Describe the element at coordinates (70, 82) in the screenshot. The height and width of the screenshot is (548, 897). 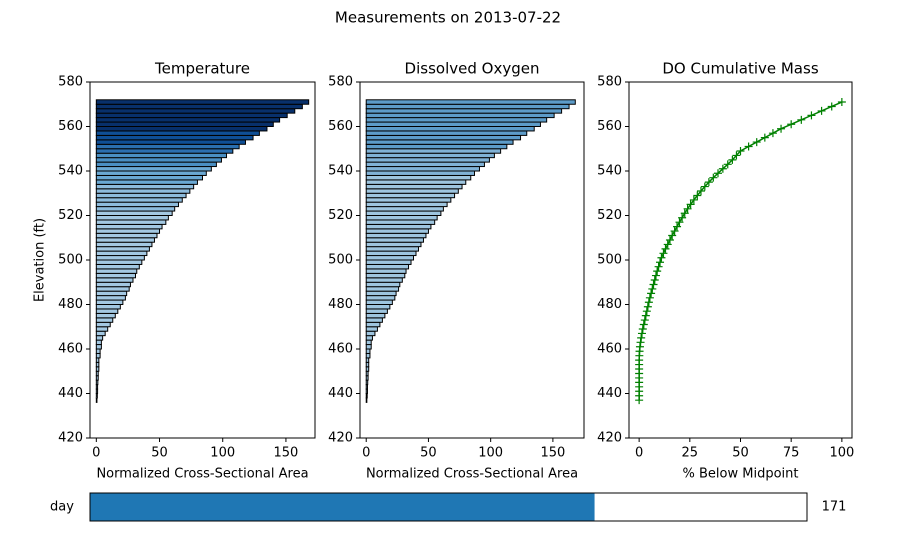
I see `y-tick-label: 580` at that location.